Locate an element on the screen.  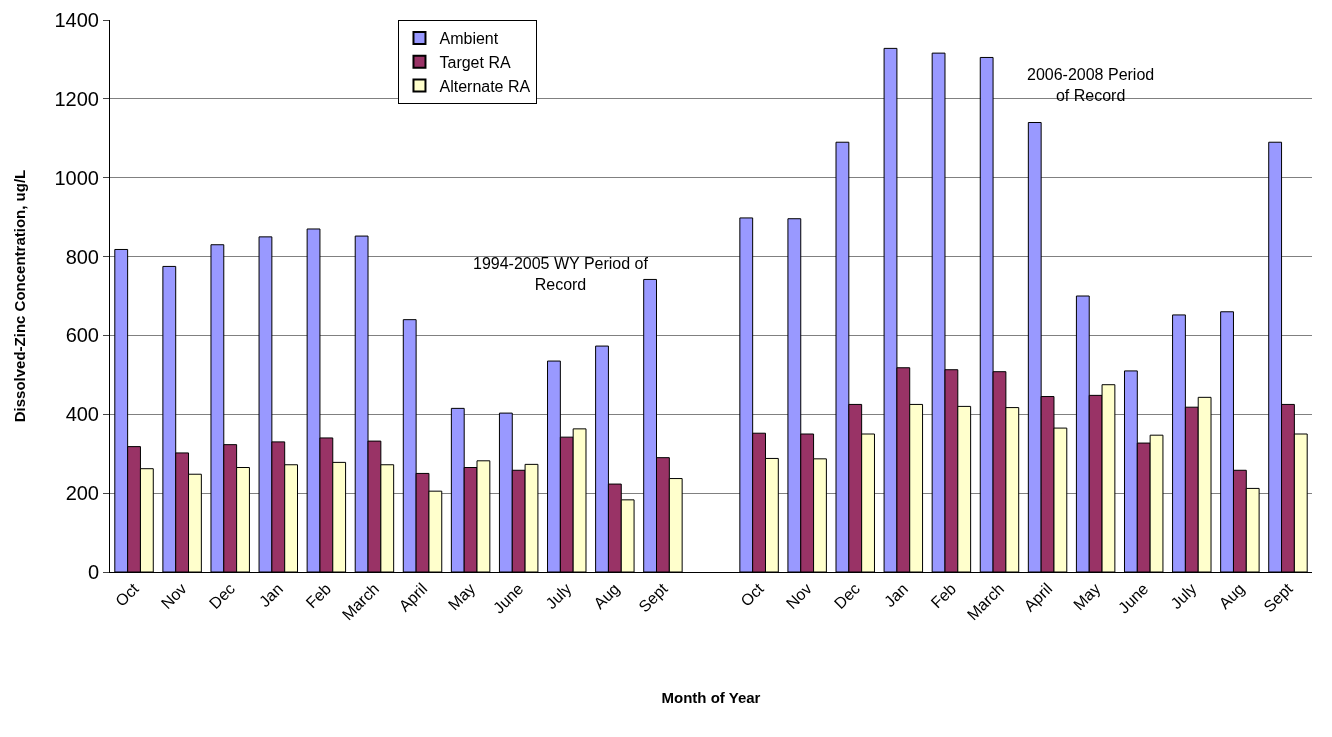
y-tick-label: 200 is located at coordinates (82, 493).